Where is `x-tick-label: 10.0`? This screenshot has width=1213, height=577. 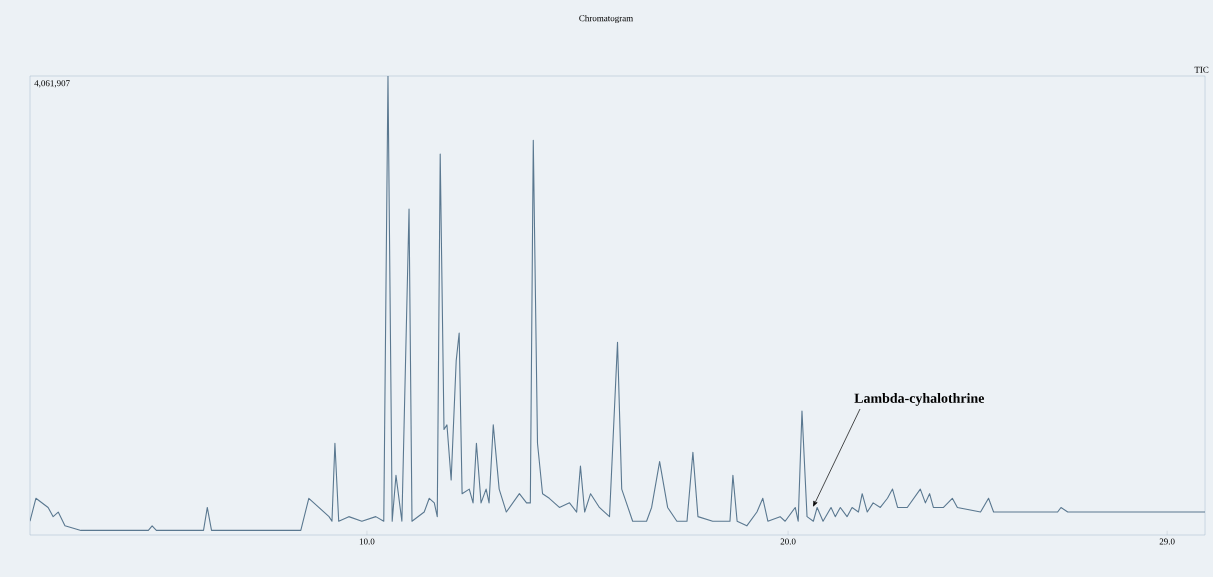 x-tick-label: 10.0 is located at coordinates (367, 541).